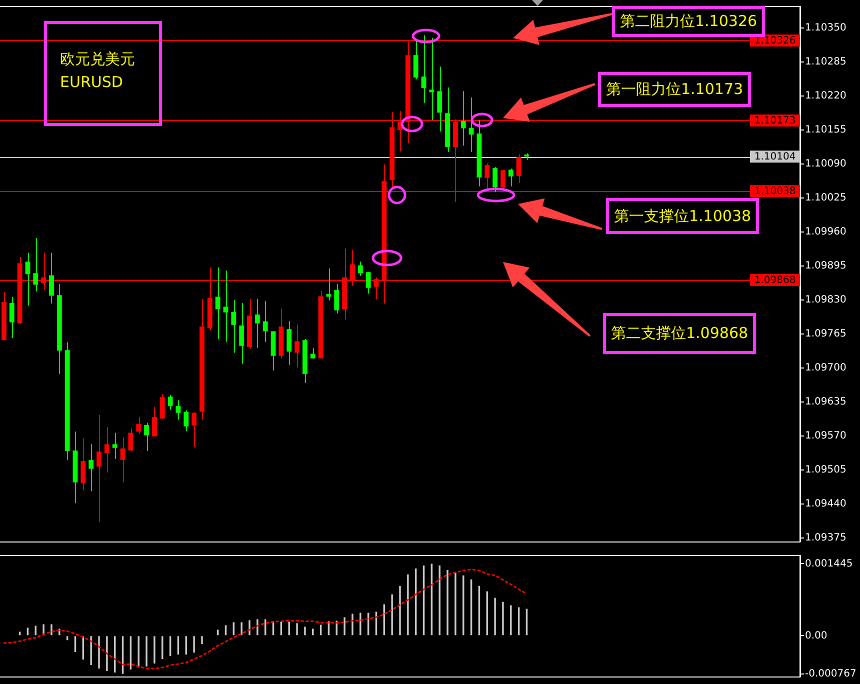 The width and height of the screenshot is (860, 684). Describe the element at coordinates (675, 89) in the screenshot. I see `annotation: 第一阻力位1.10173` at that location.